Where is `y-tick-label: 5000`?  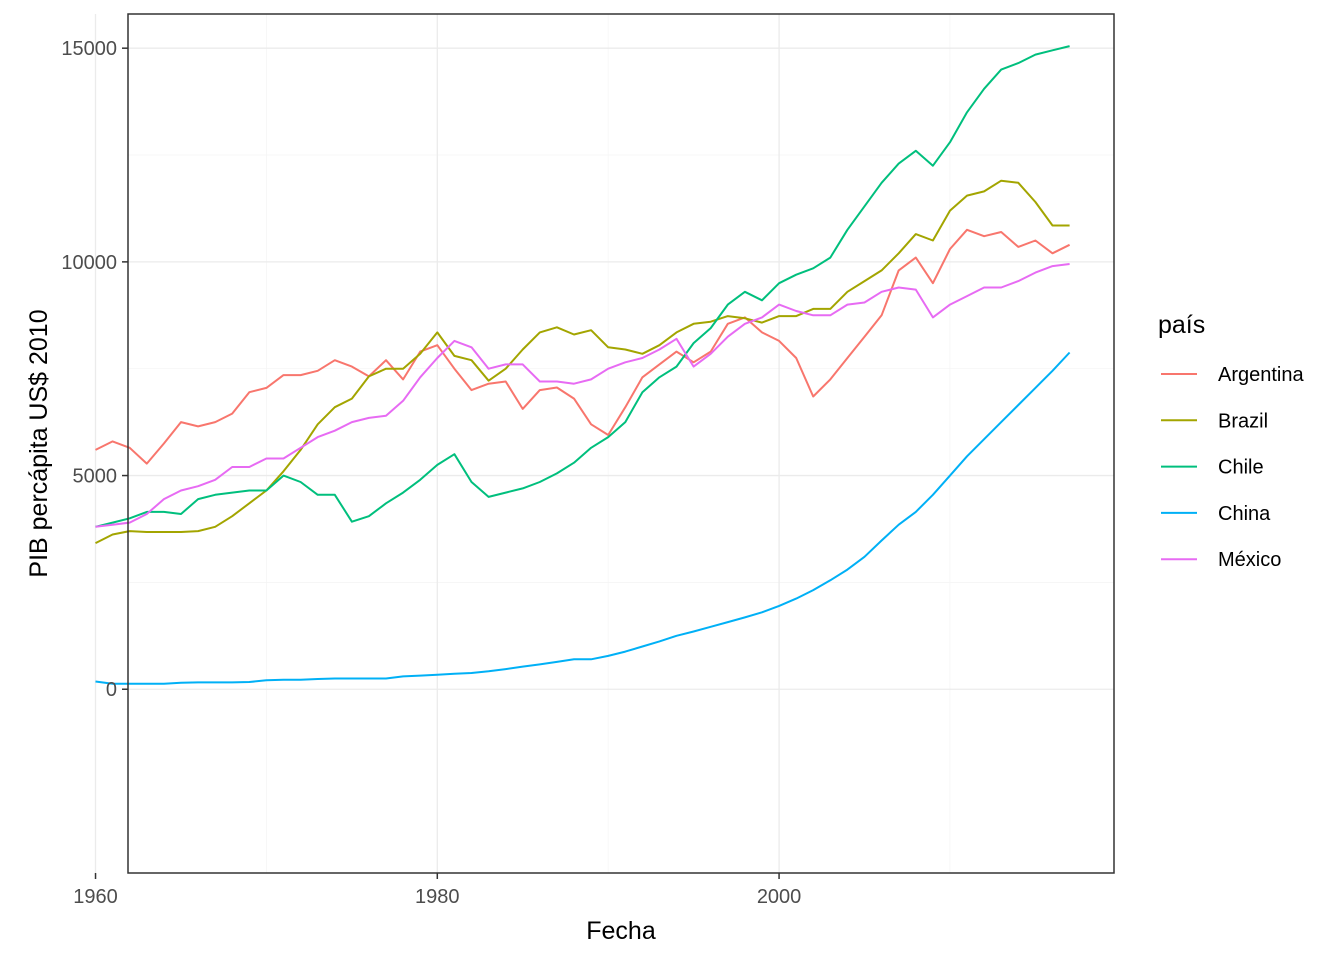 y-tick-label: 5000 is located at coordinates (95, 477).